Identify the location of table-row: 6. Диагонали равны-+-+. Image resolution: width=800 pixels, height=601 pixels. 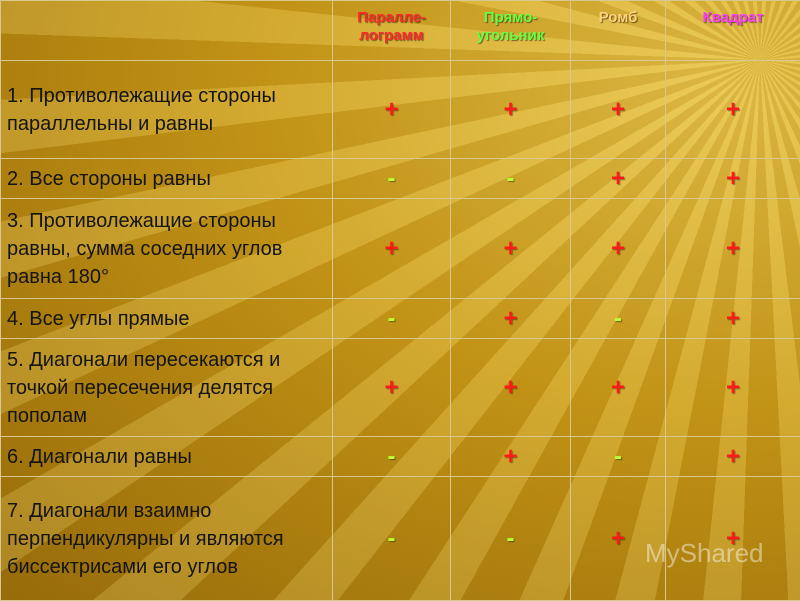
(400, 457).